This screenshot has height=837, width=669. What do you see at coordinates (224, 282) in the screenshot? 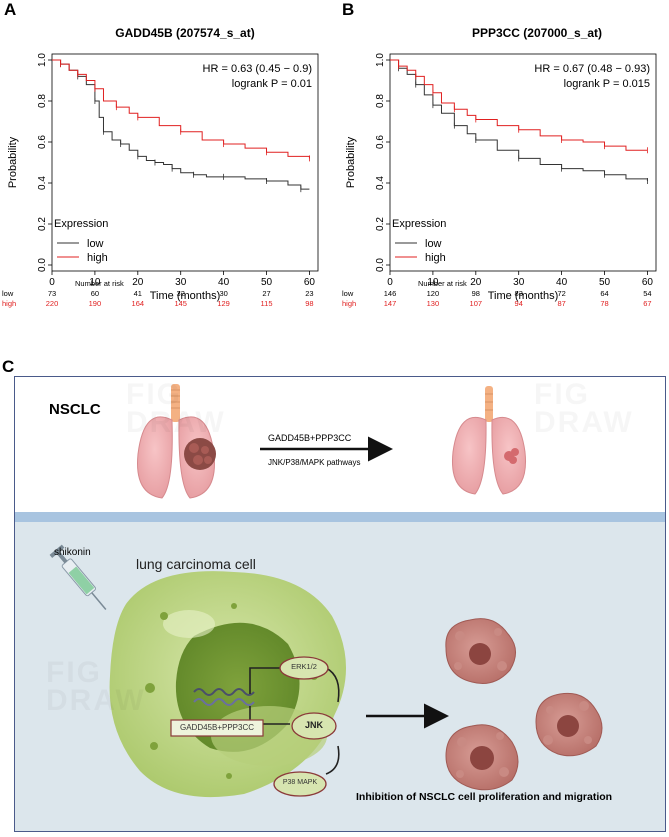
I see `x-tick-label: 40` at bounding box center [224, 282].